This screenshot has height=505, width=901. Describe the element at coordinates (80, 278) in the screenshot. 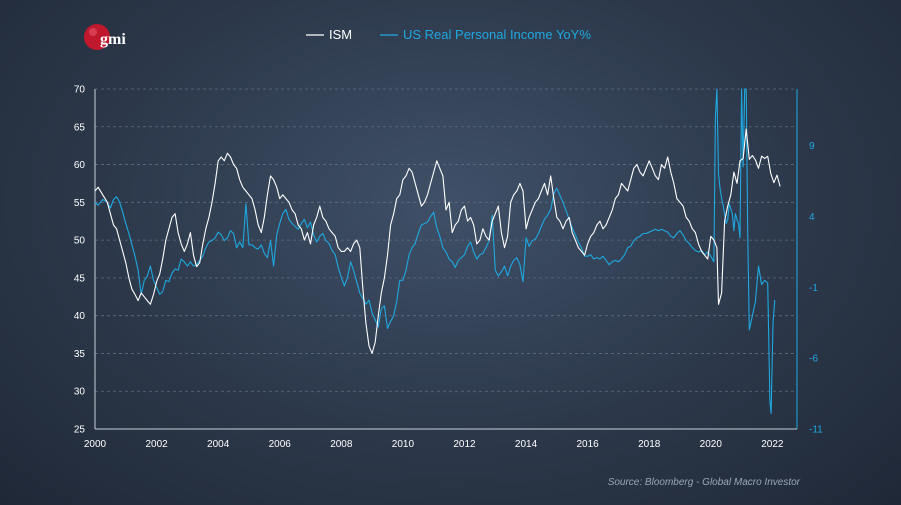

I see `left-tick-label: 45` at that location.